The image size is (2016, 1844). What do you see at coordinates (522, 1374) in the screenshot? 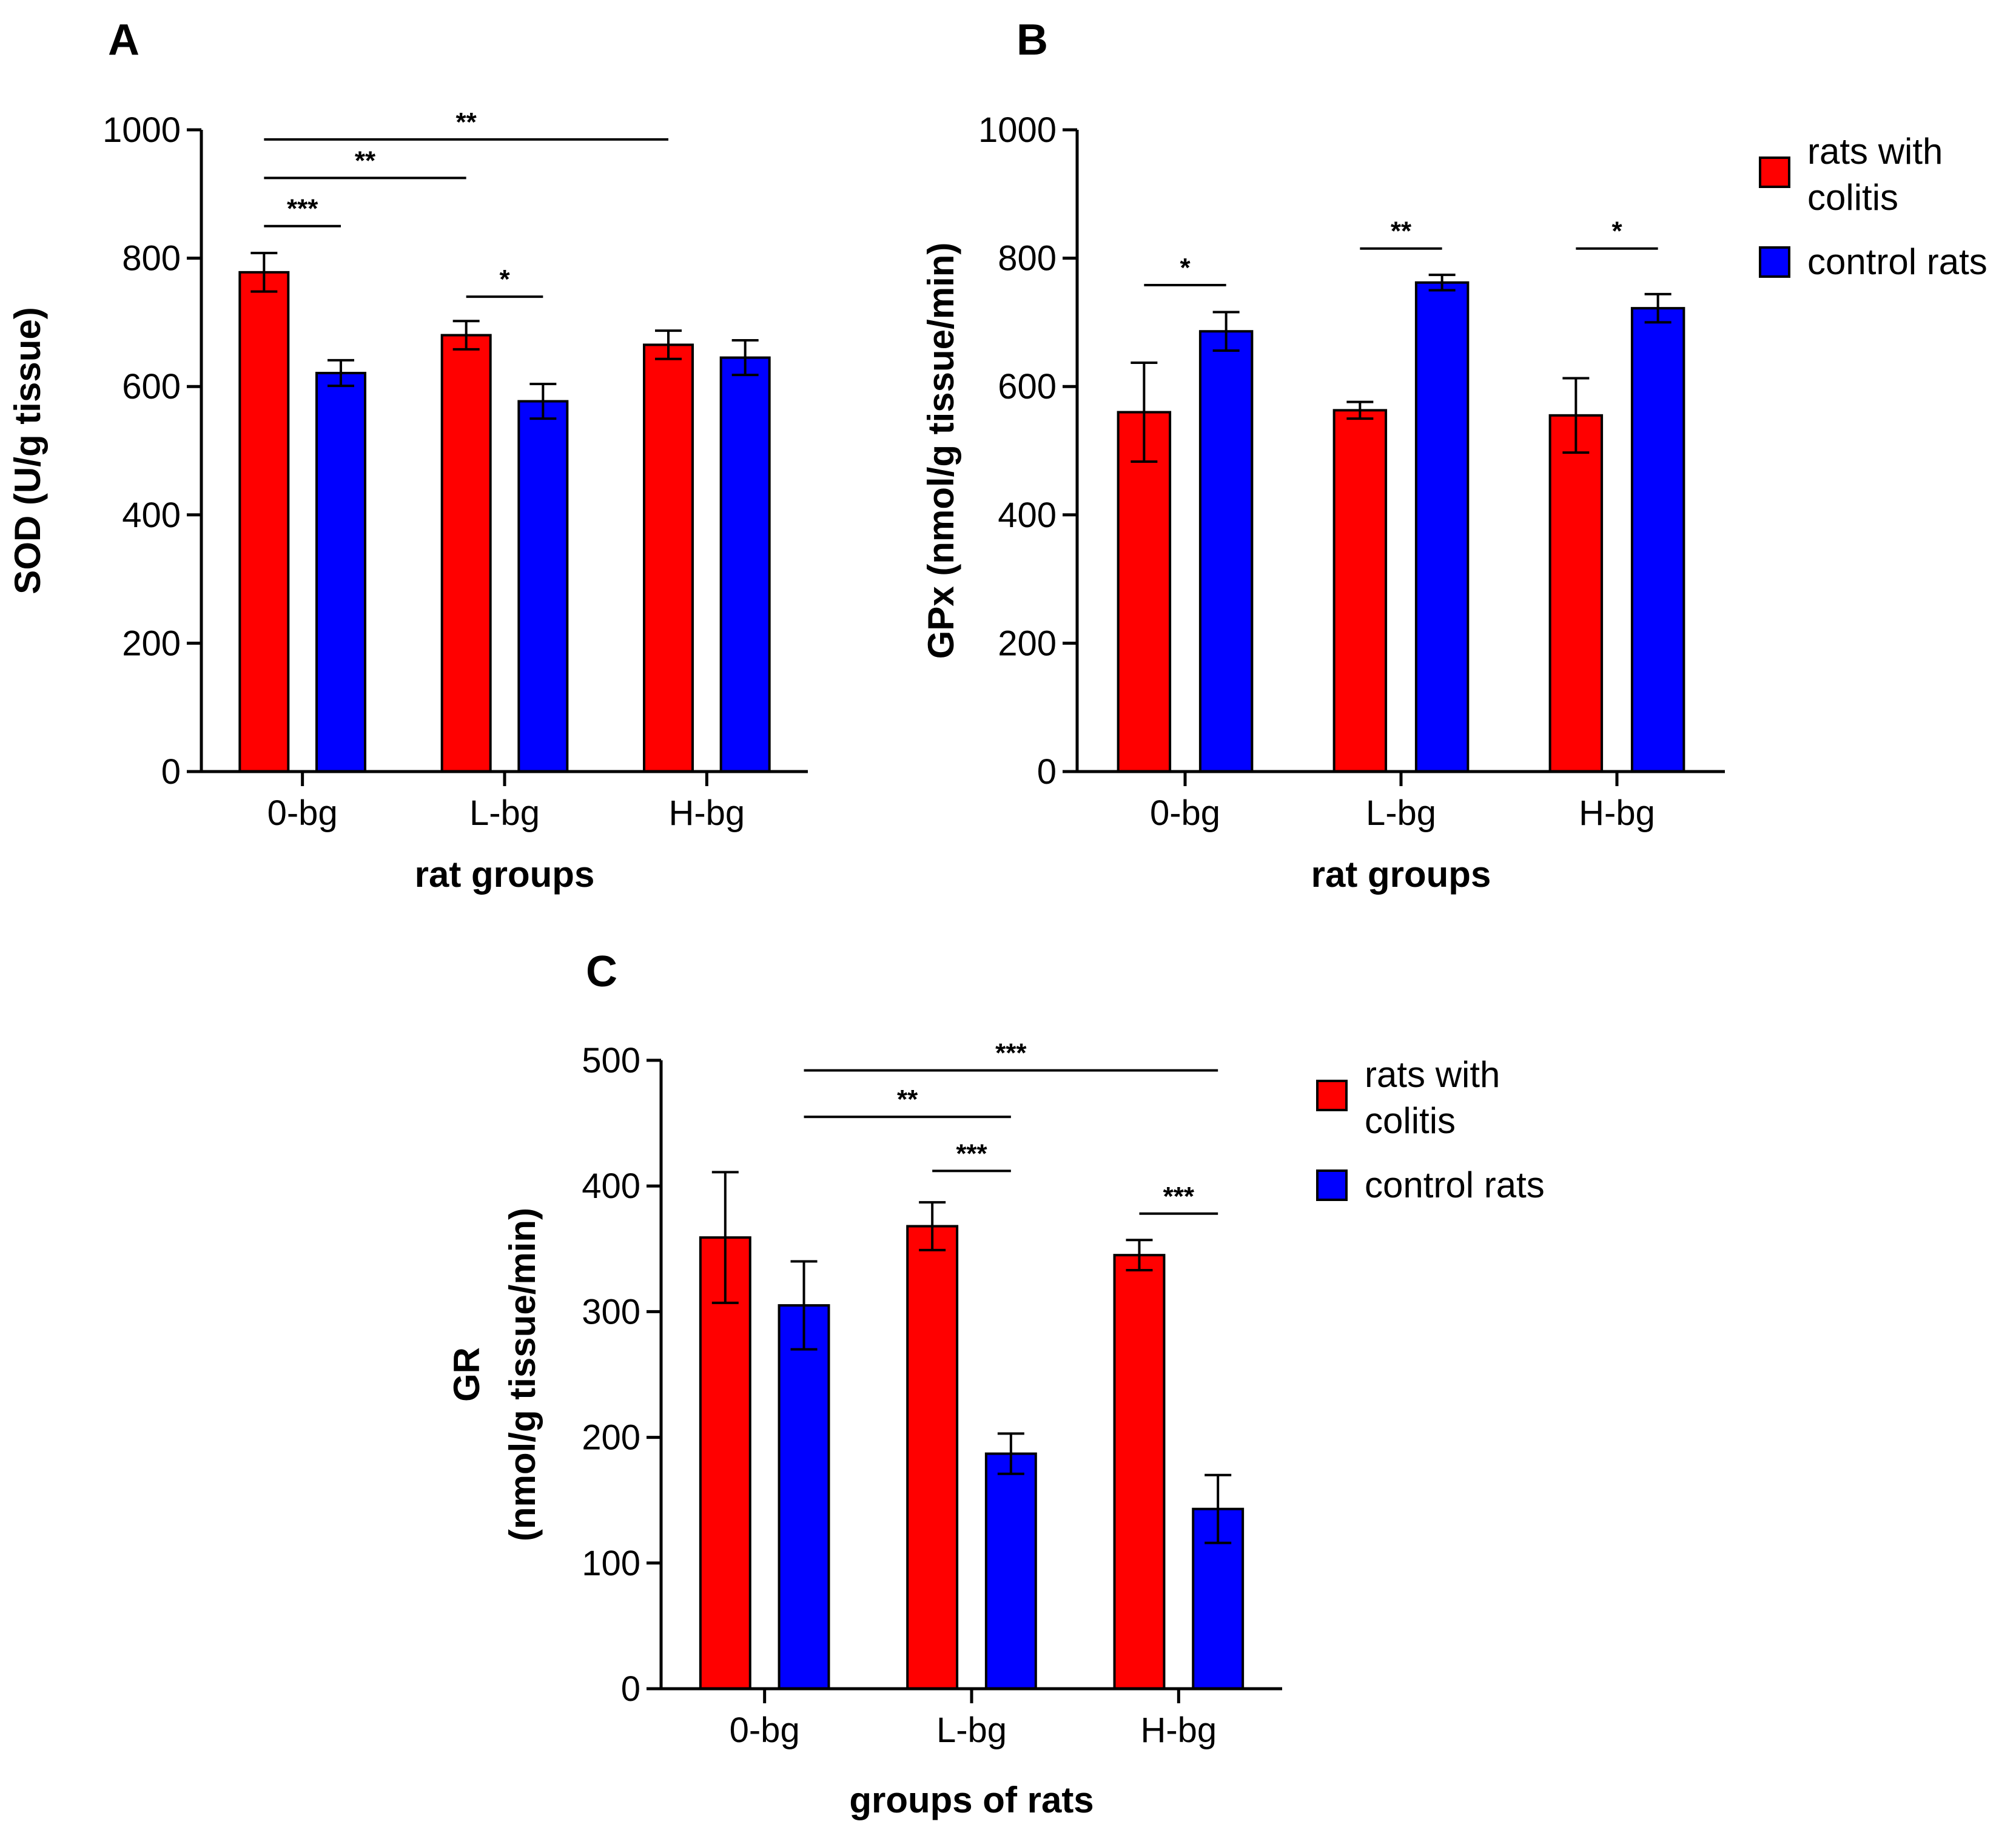
I see `y-axis-title: (nmol/g tissue/min)` at bounding box center [522, 1374].